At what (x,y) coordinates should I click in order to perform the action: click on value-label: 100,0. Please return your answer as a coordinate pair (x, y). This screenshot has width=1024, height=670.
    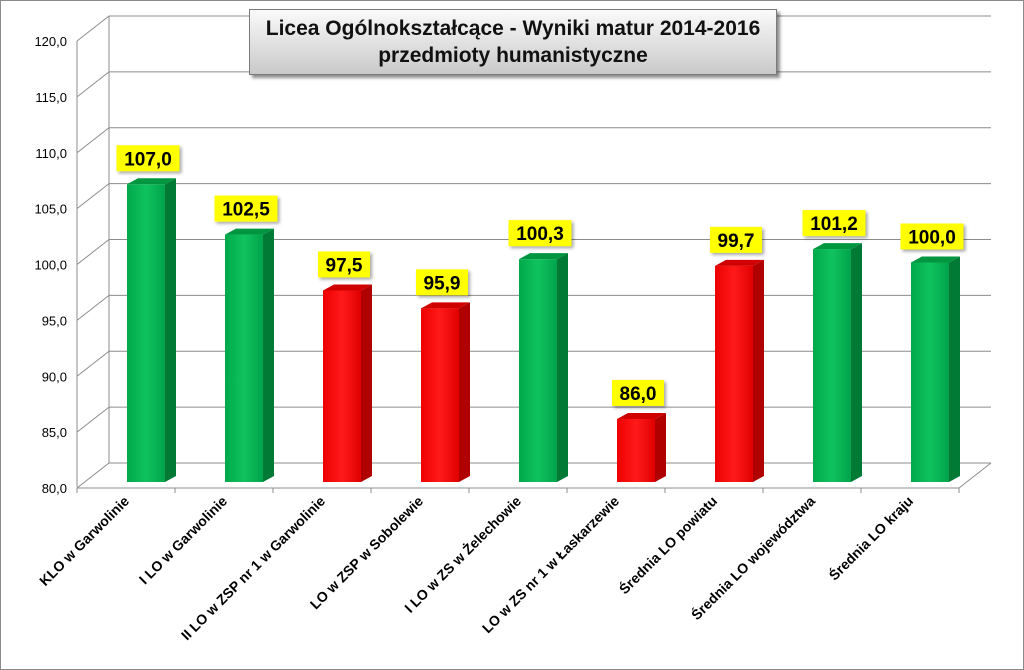
    Looking at the image, I should click on (932, 238).